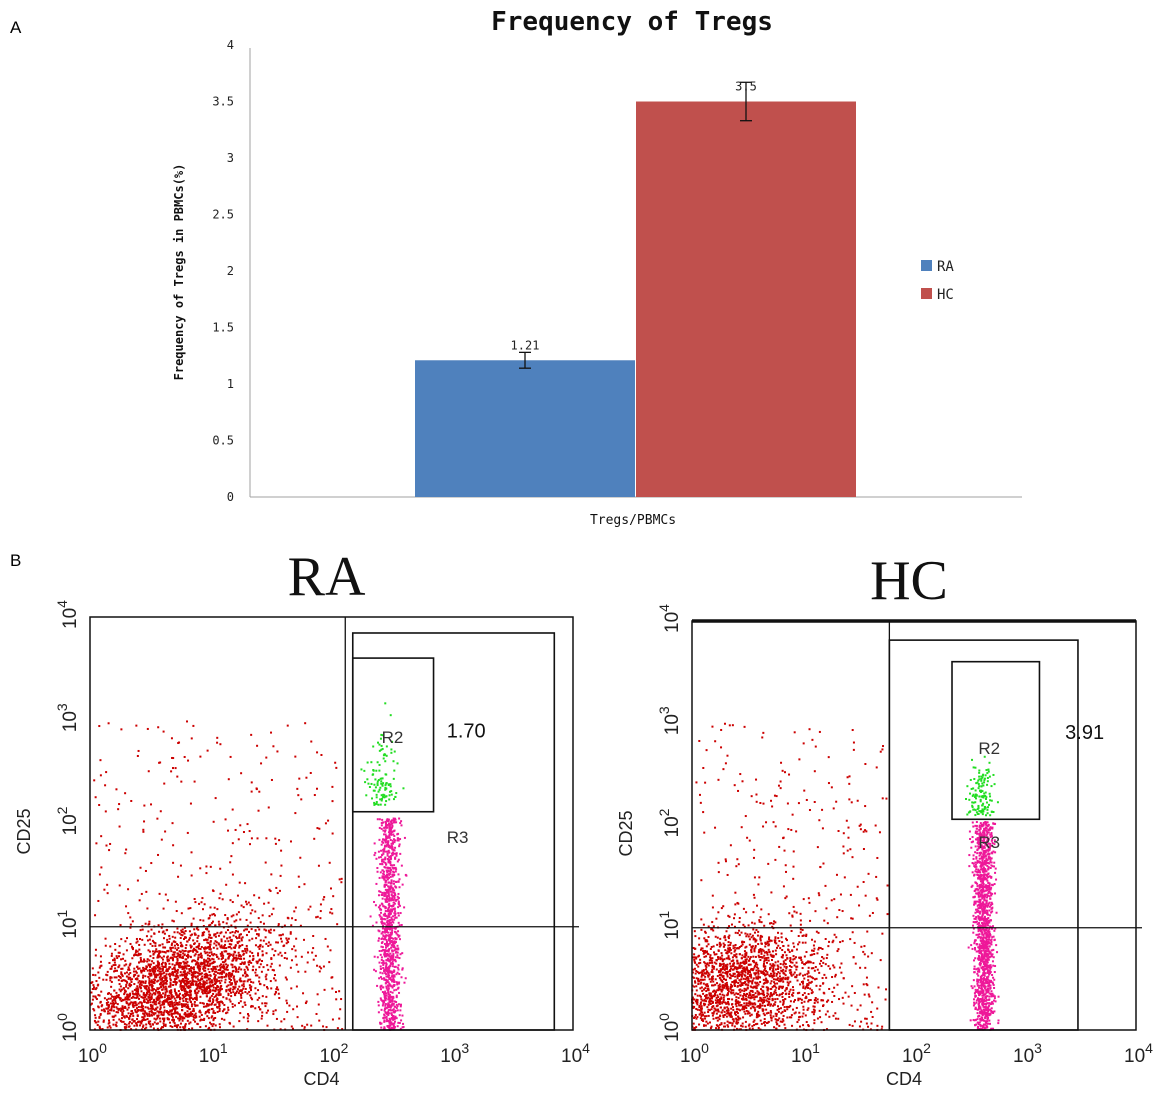  What do you see at coordinates (454, 1053) in the screenshot?
I see `x-tick-label: 103` at bounding box center [454, 1053].